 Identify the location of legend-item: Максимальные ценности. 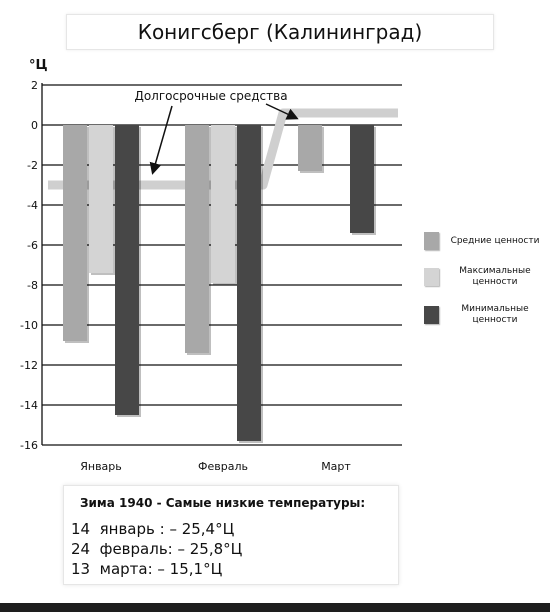
(485, 277).